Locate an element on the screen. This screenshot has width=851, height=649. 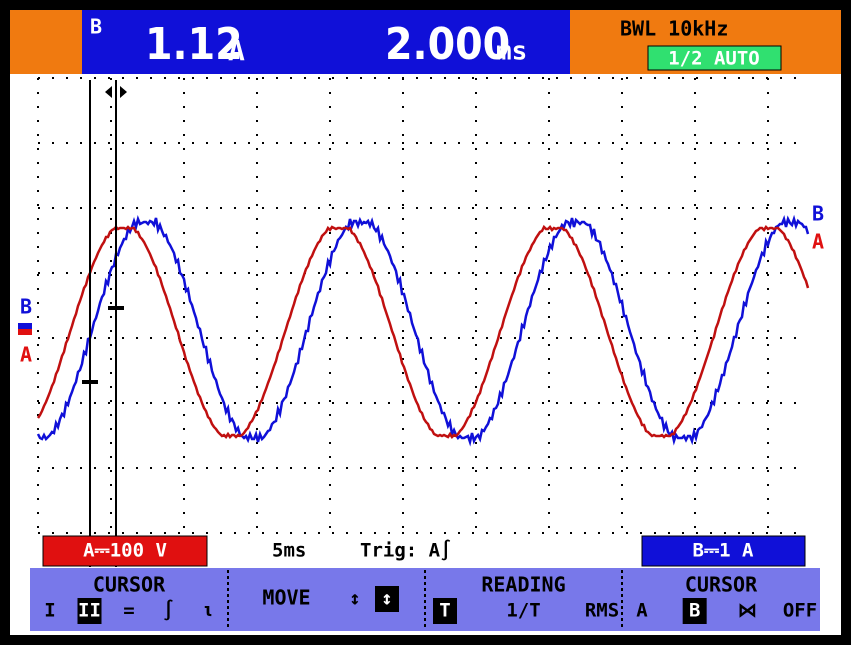
channel-a-box is located at coordinates (125, 551).